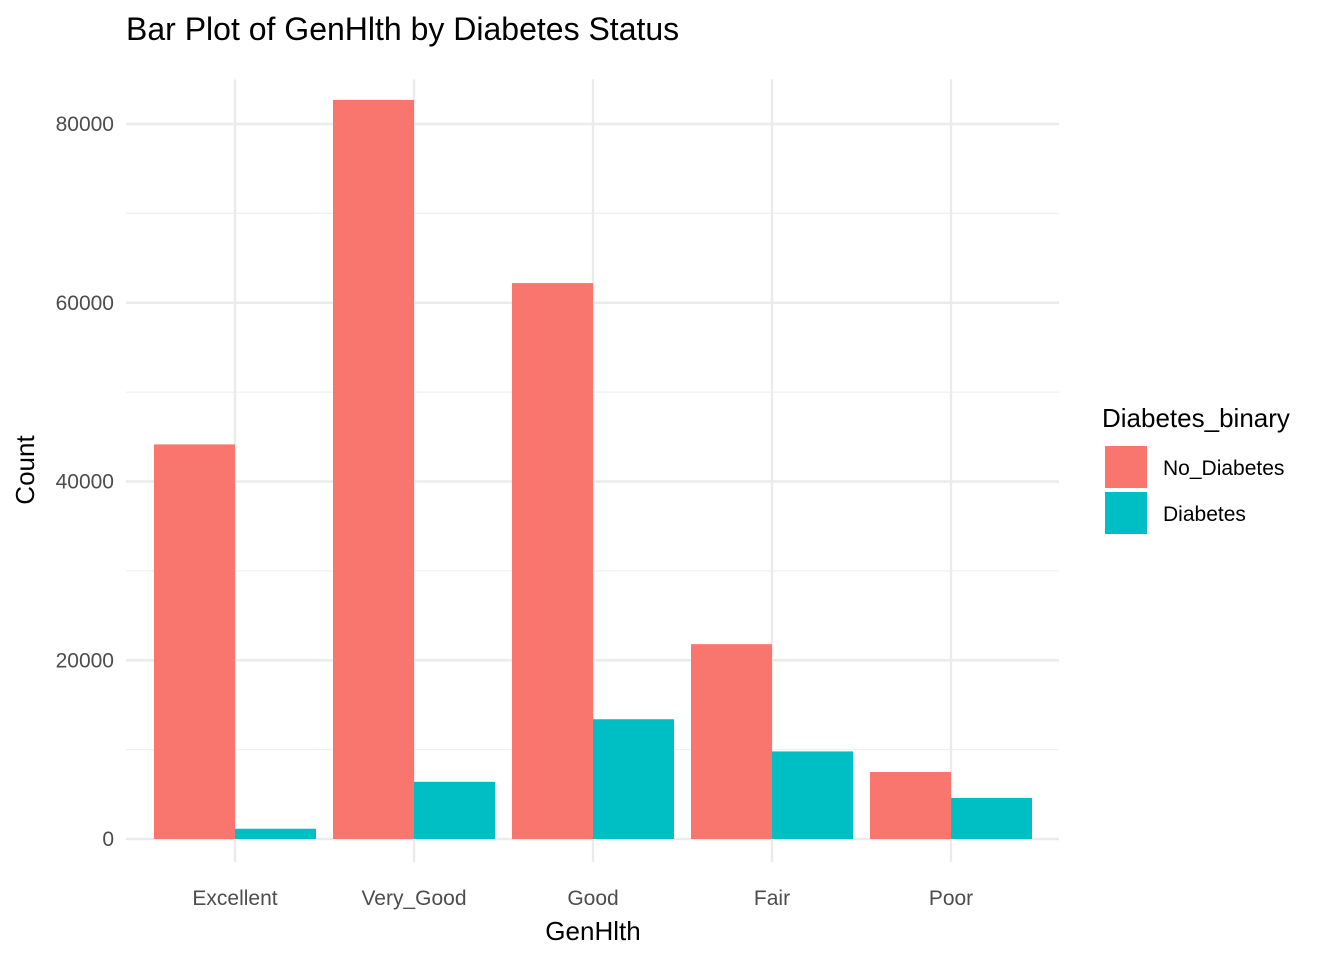 The image size is (1344, 960). I want to click on x-tick-label: Excellent, so click(234, 898).